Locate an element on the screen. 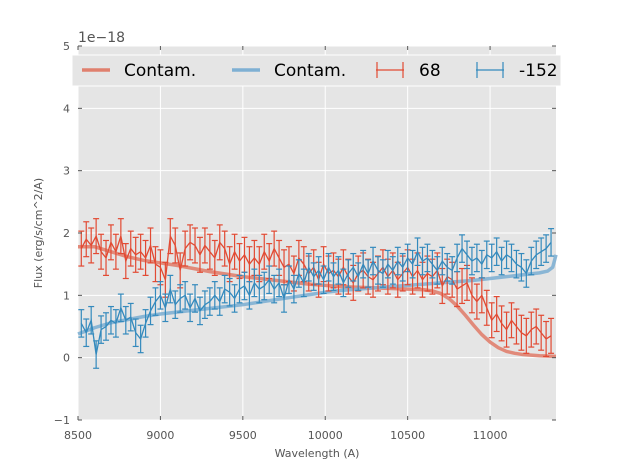 Image resolution: width=617 pixels, height=467 pixels. x-tick-label: 11000 is located at coordinates (490, 435).